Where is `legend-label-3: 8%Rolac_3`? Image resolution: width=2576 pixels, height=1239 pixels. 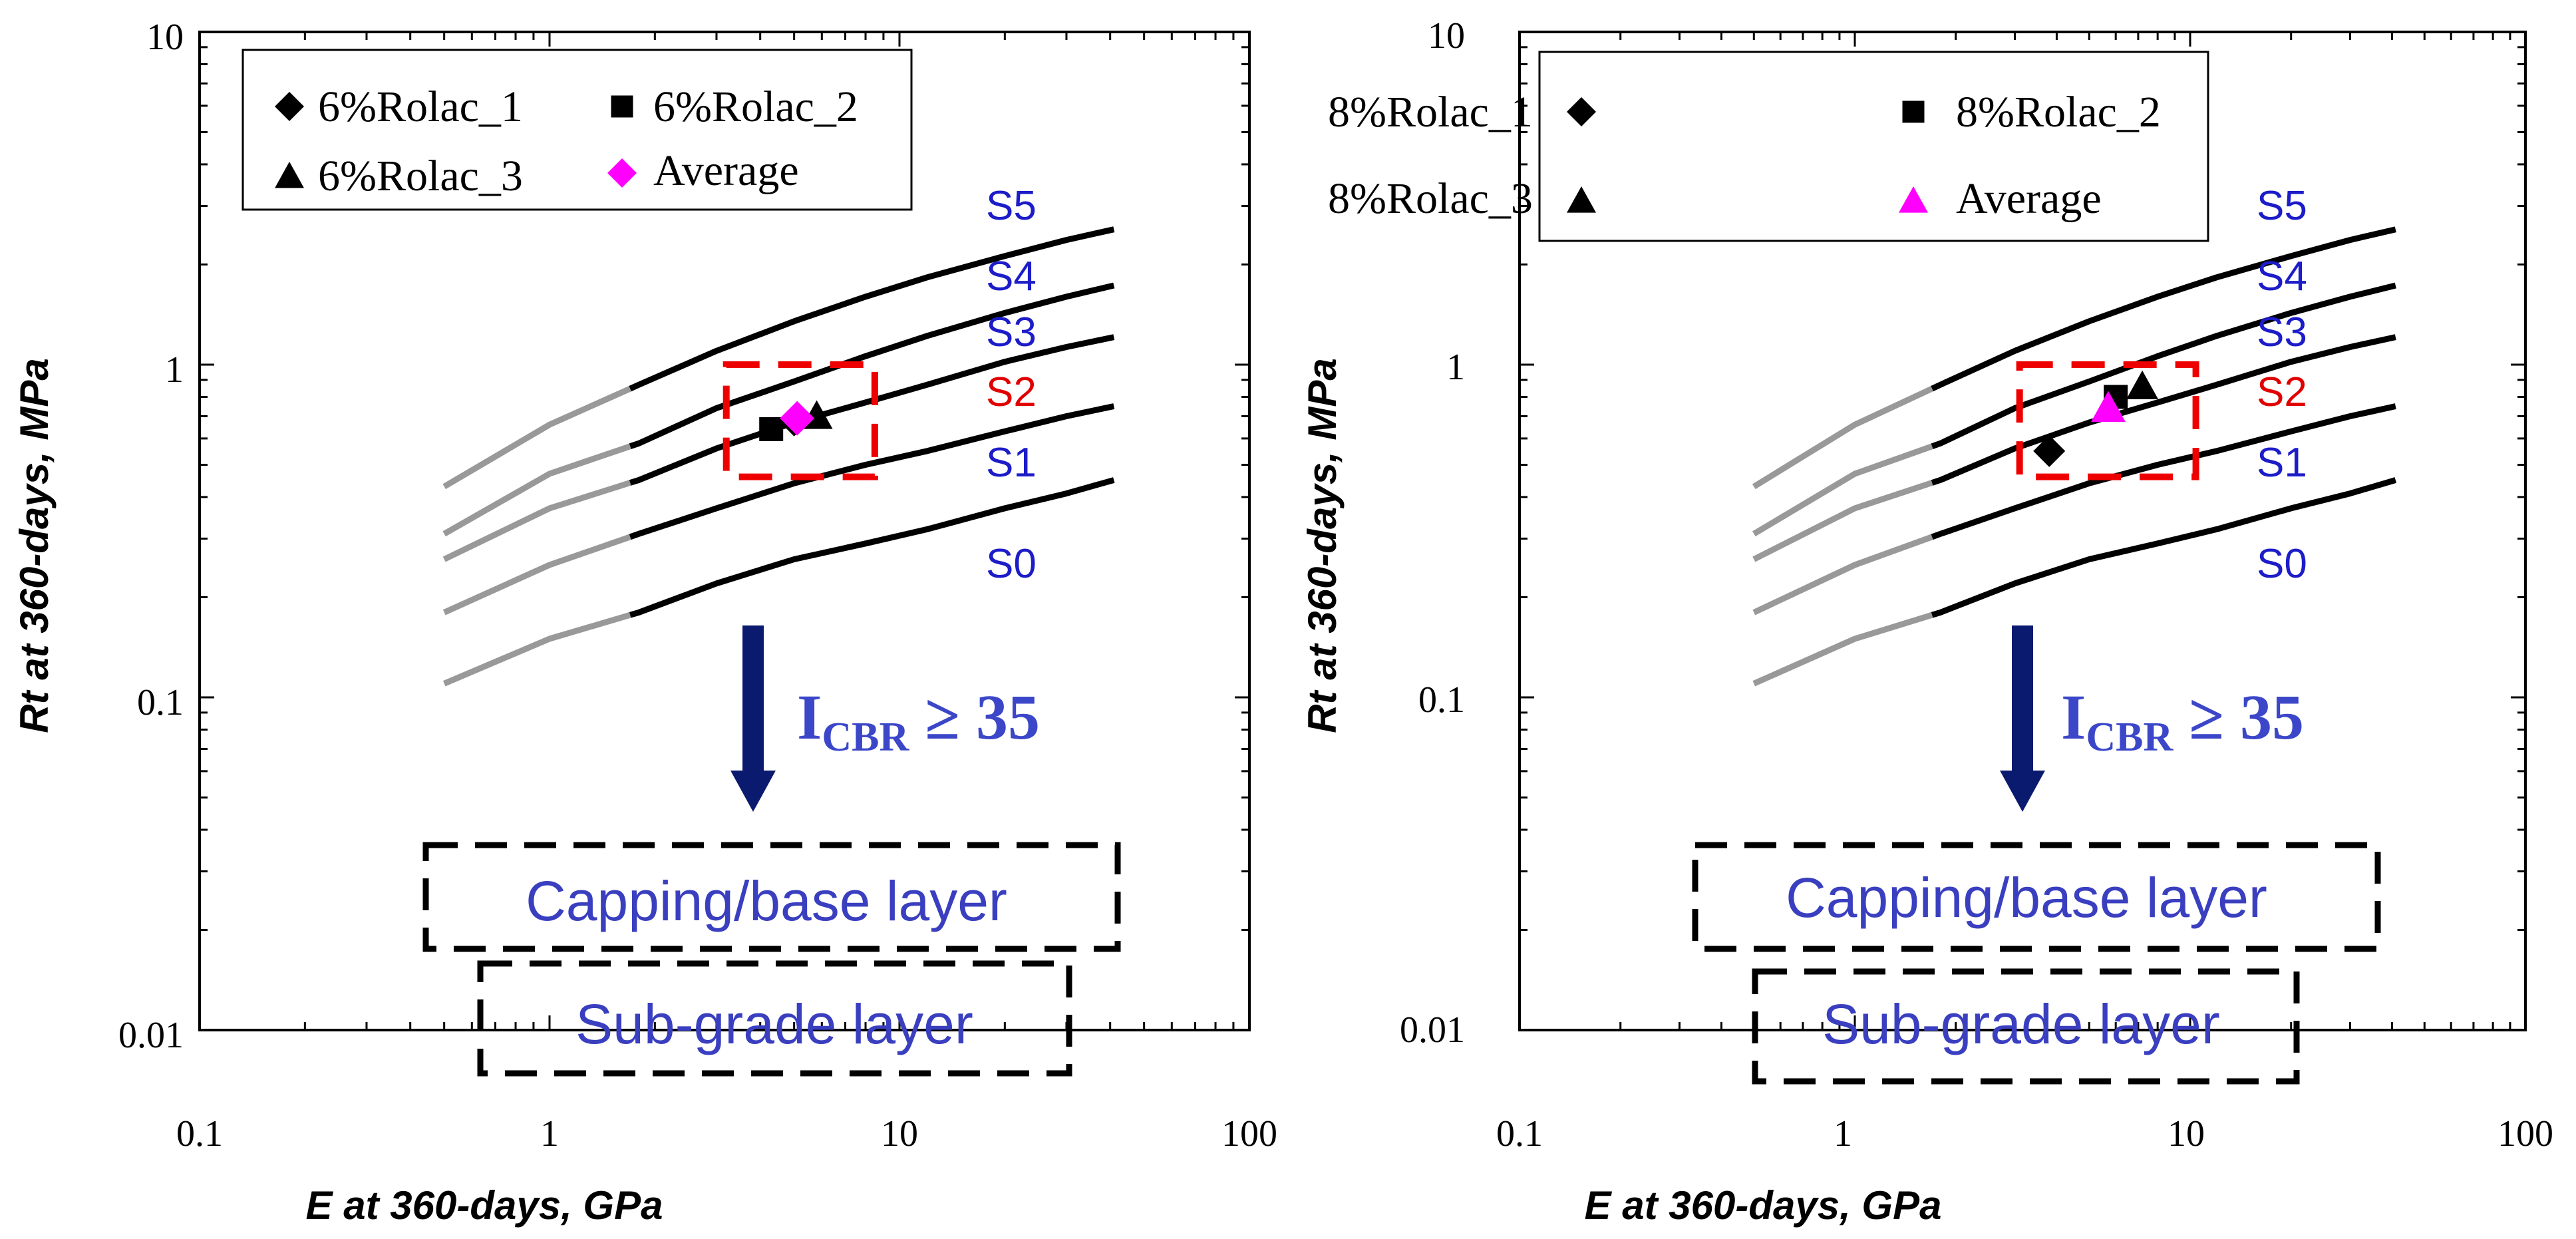 legend-label-3: 8%Rolac_3 is located at coordinates (1430, 198).